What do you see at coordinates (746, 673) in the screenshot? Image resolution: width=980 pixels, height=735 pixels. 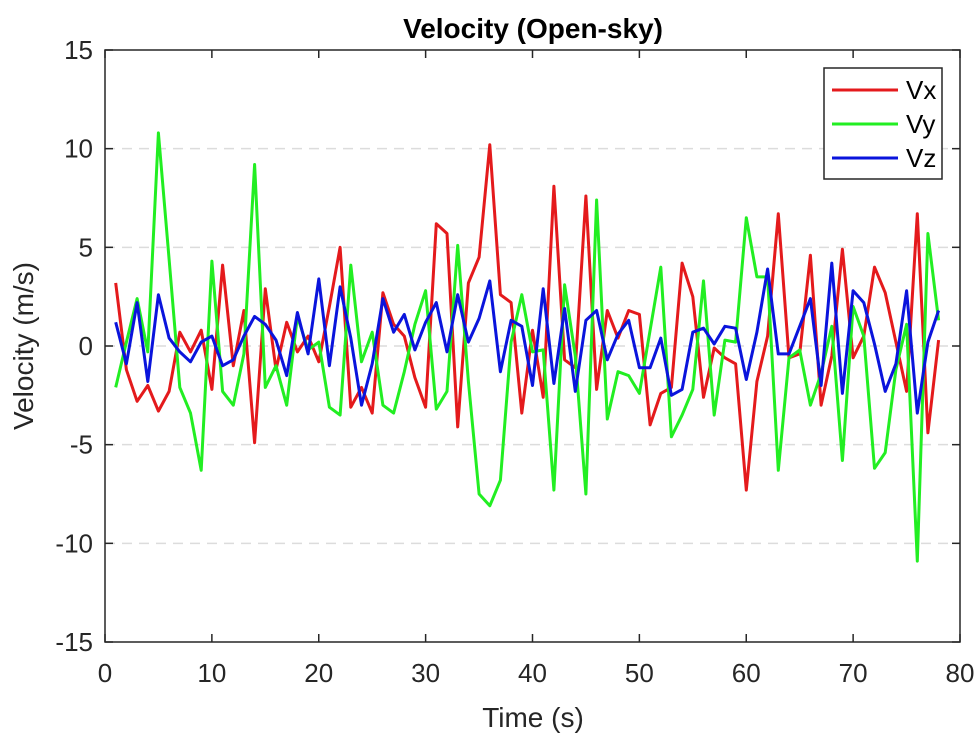 I see `x-tick-label: 60` at bounding box center [746, 673].